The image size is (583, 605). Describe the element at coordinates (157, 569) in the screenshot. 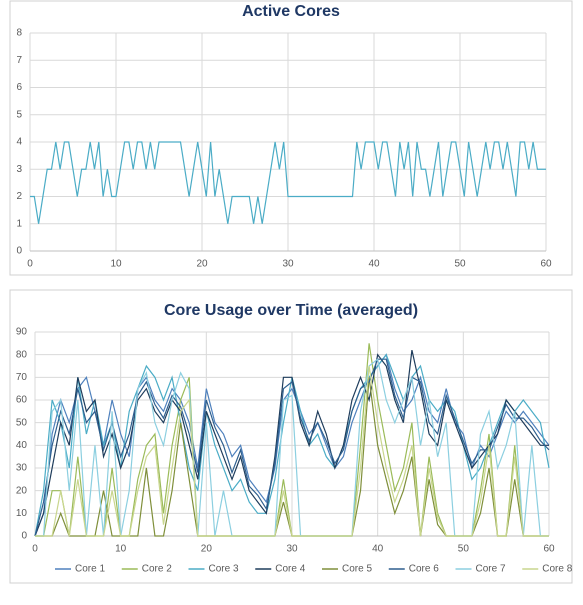

I see `legend-label: Core 2` at that location.